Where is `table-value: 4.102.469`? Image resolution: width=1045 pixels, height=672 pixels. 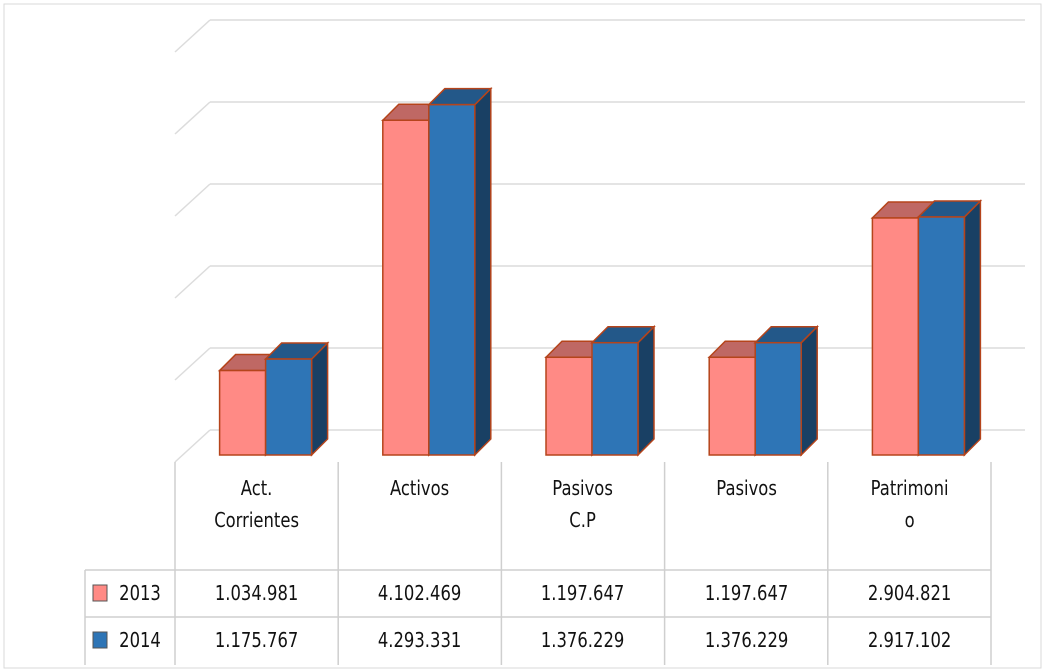
table-value: 4.102.469 is located at coordinates (420, 593).